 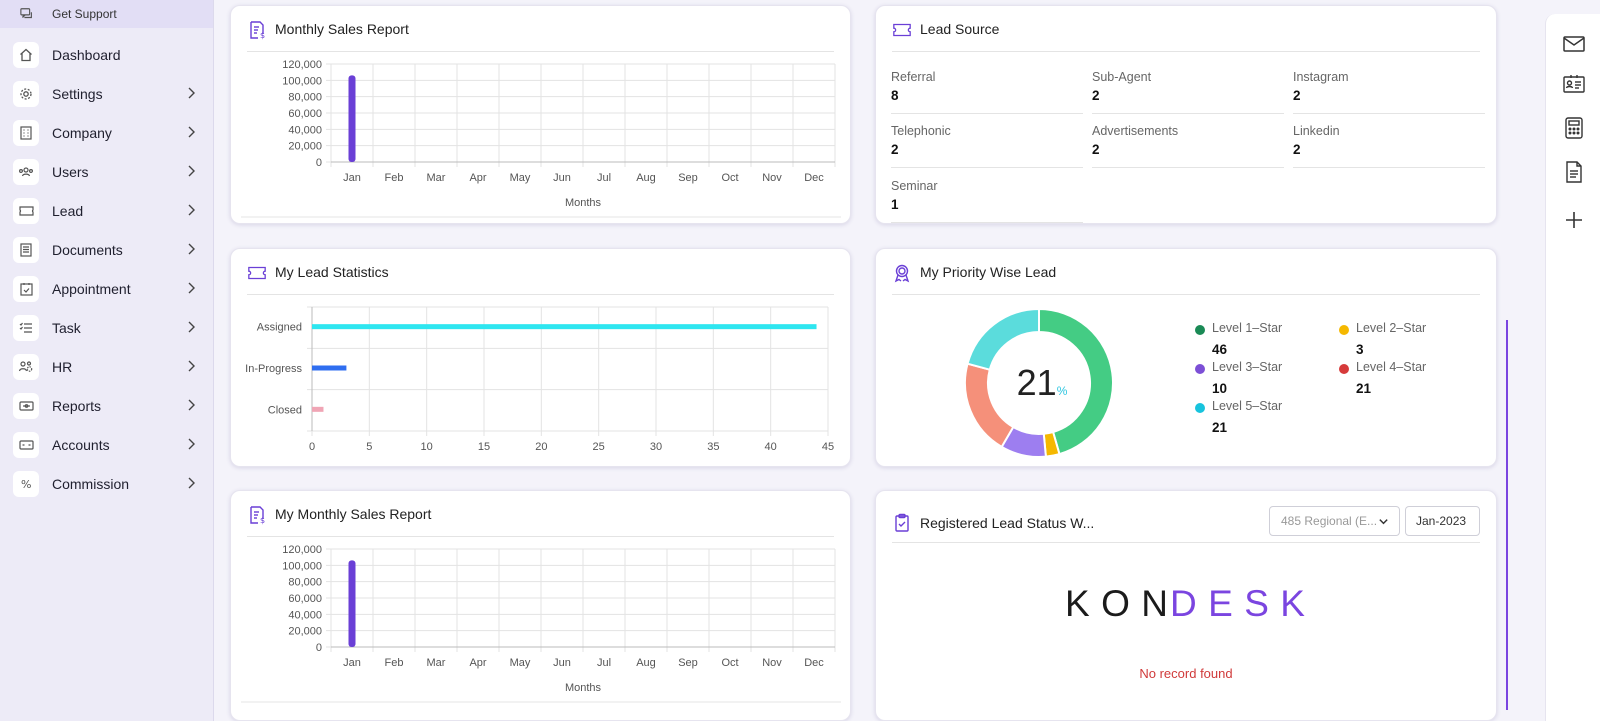 I want to click on sidebar-item-documents: Documents, so click(x=106, y=250).